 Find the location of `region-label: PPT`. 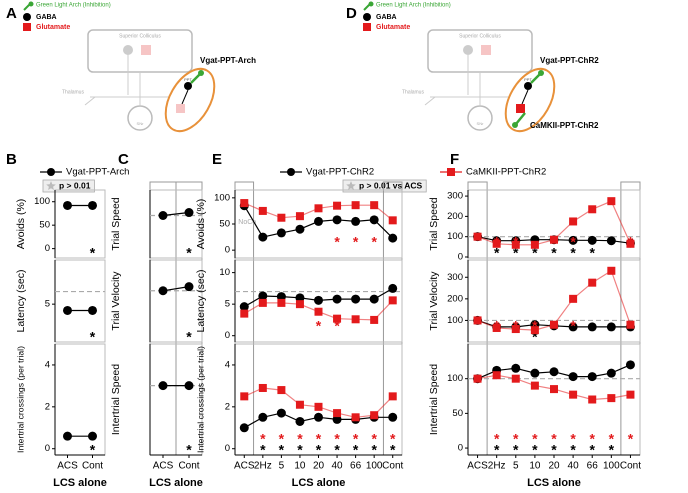

region-label: PPT is located at coordinates (188, 79).